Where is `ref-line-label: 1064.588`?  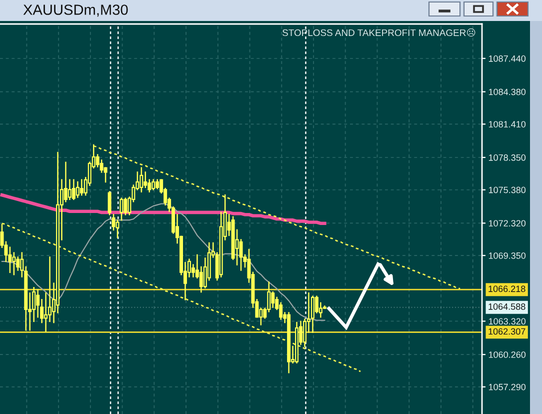 ref-line-label: 1064.588 is located at coordinates (507, 306).